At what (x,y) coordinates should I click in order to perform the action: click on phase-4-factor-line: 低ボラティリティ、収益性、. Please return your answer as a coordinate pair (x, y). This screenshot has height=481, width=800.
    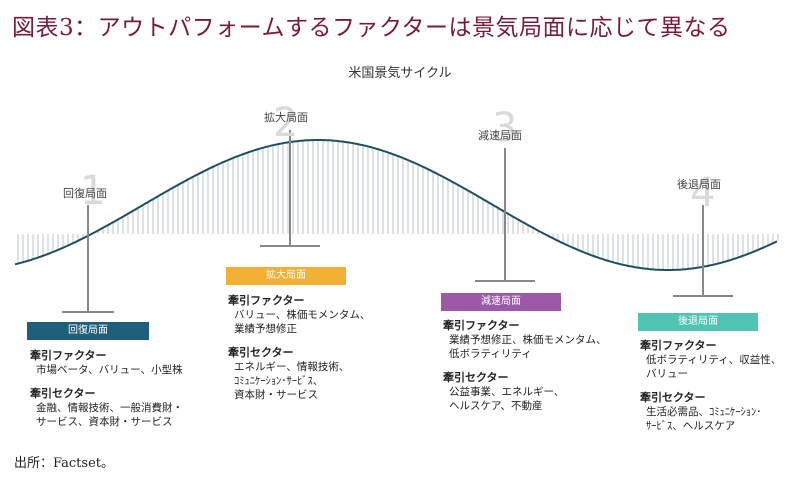
    Looking at the image, I should click on (714, 360).